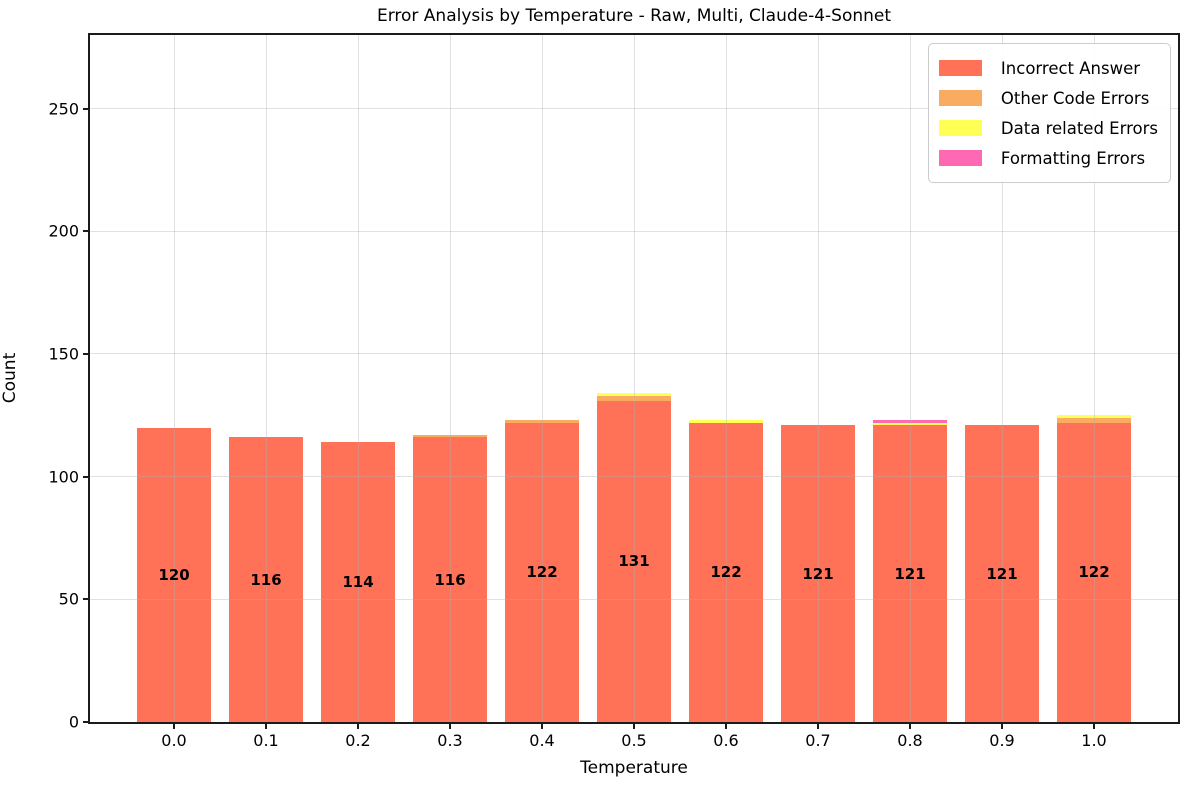  What do you see at coordinates (63, 477) in the screenshot?
I see `y-tick-label: 100` at bounding box center [63, 477].